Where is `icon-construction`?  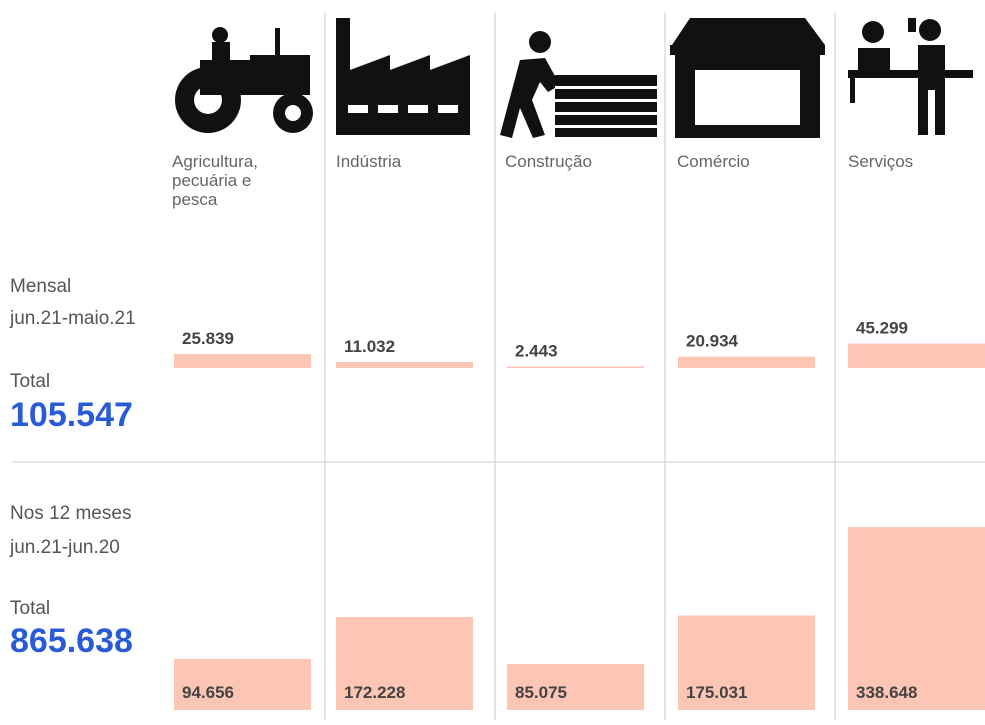 icon-construction is located at coordinates (578, 84).